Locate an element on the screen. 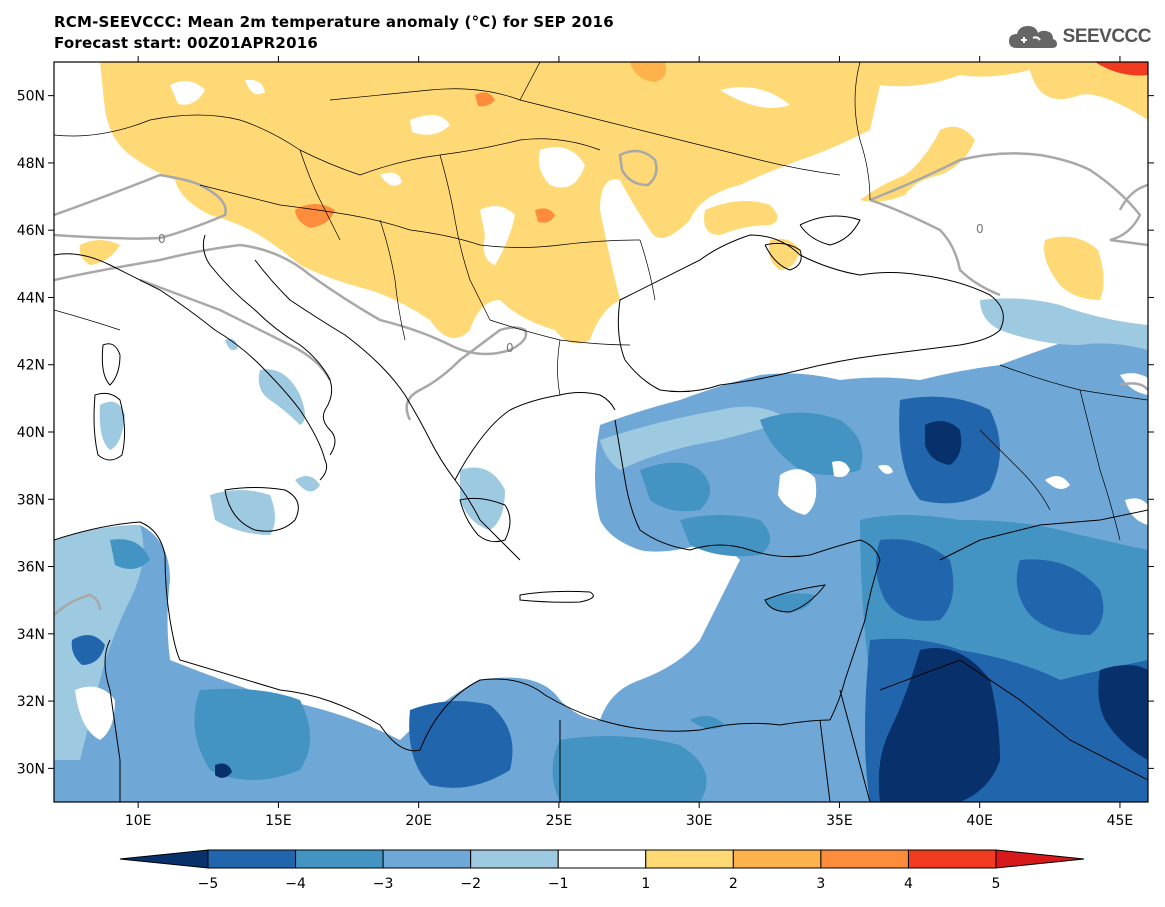 This screenshot has width=1165, height=907. lon-tick-label: 40E is located at coordinates (979, 821).